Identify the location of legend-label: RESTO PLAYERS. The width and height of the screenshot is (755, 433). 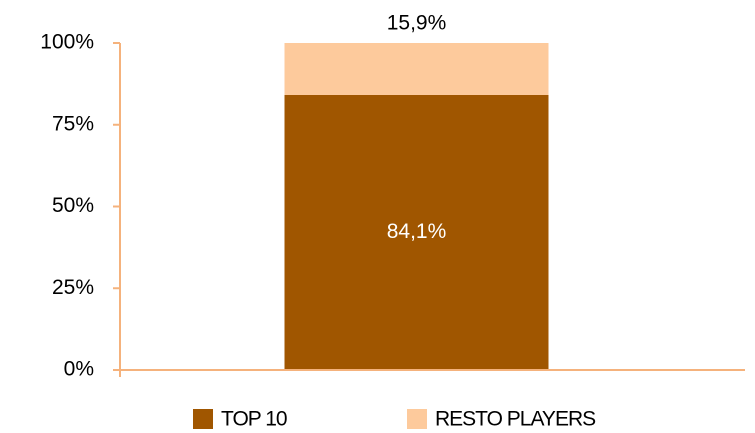
(515, 419).